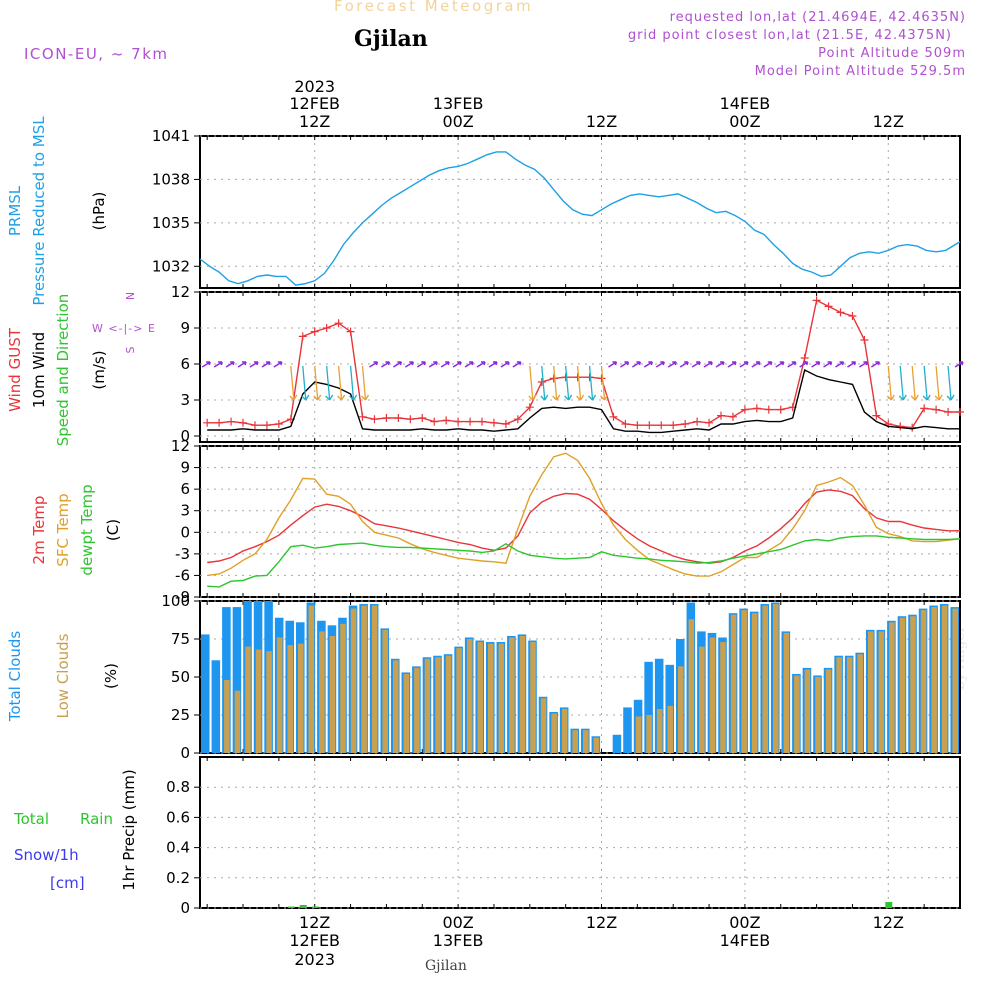 This screenshot has height=1000, width=1000. Describe the element at coordinates (182, 597) in the screenshot. I see `y-tick-label: -9` at that location.